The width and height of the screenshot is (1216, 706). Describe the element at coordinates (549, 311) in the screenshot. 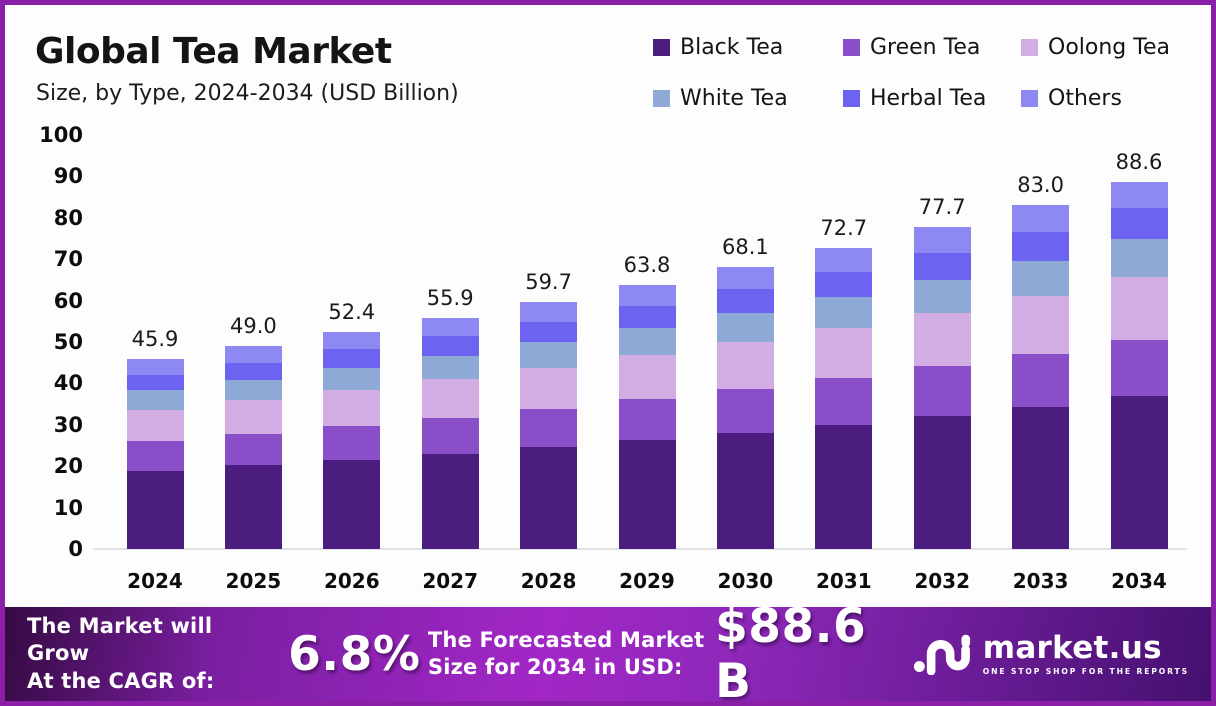

I see `bar-segment-2028-others` at that location.